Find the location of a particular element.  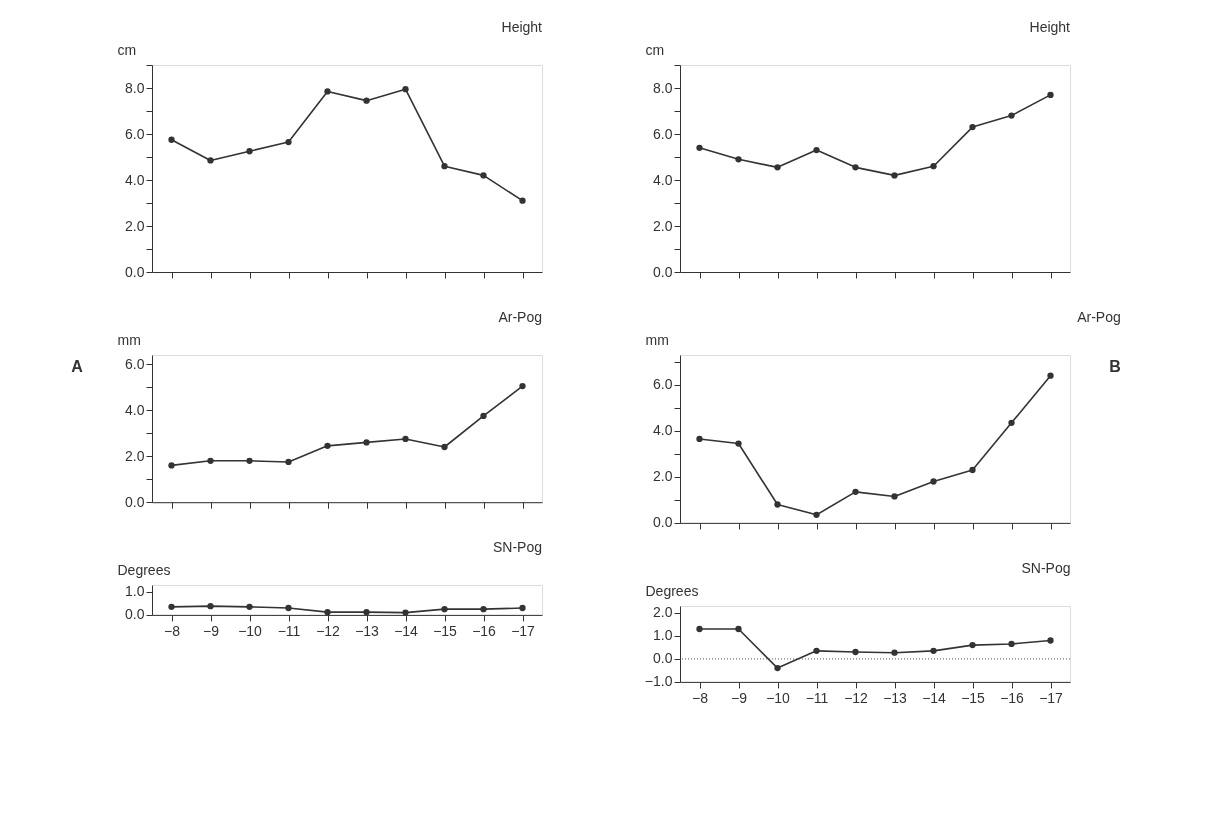

text: A is located at coordinates (77, 366).